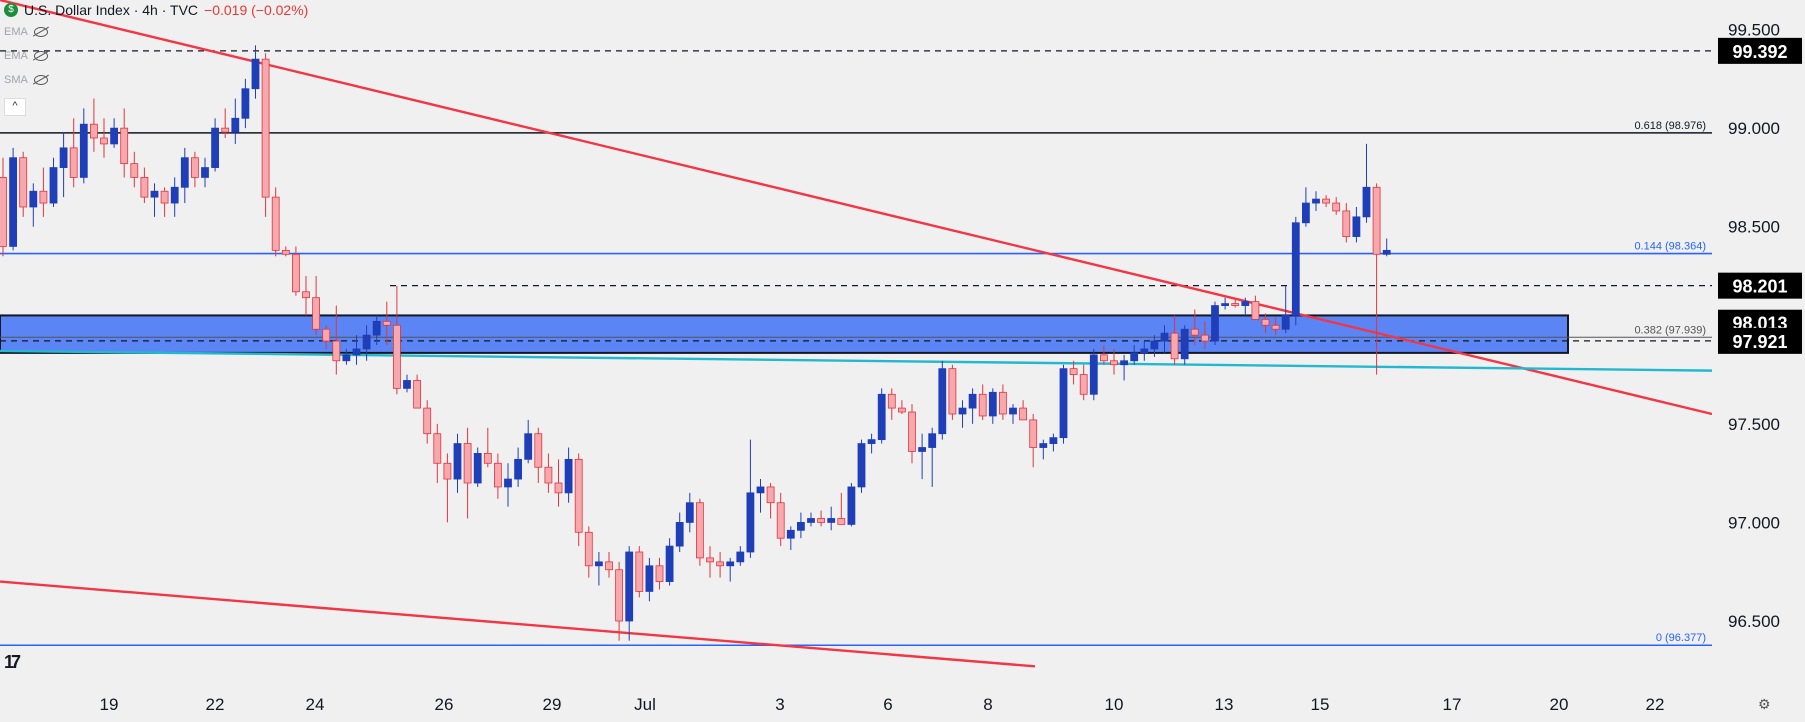  What do you see at coordinates (1670, 330) in the screenshot?
I see `fib-label: 0.382 (97.939)` at bounding box center [1670, 330].